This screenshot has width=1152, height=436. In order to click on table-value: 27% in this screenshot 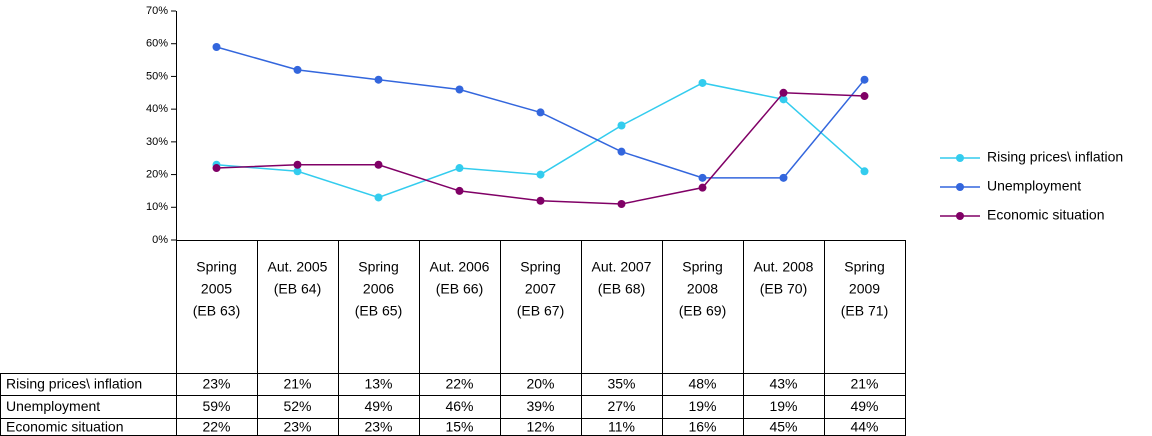, I will do `click(621, 406)`.